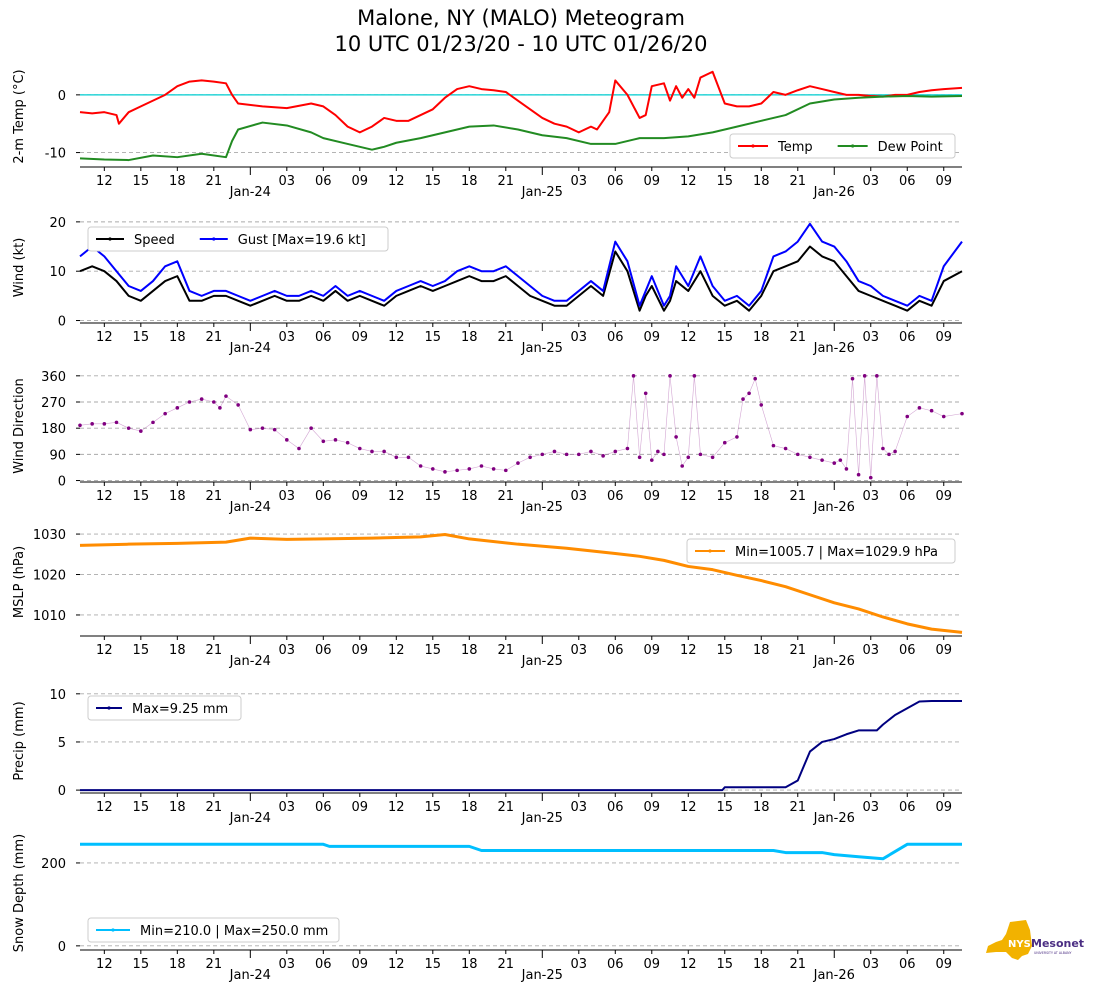 This screenshot has width=1094, height=1001. What do you see at coordinates (62, 947) in the screenshot?
I see `ytick-label-snow: 0` at bounding box center [62, 947].